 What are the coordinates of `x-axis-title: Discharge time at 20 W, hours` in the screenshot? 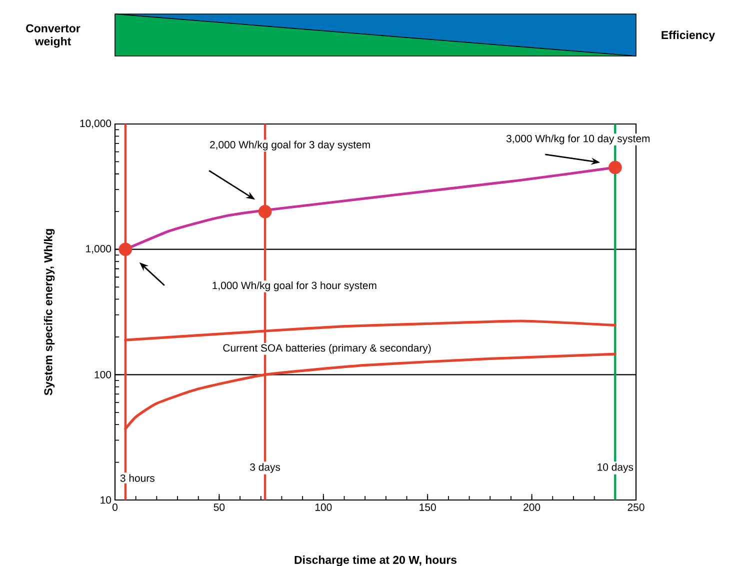 It's located at (375, 561).